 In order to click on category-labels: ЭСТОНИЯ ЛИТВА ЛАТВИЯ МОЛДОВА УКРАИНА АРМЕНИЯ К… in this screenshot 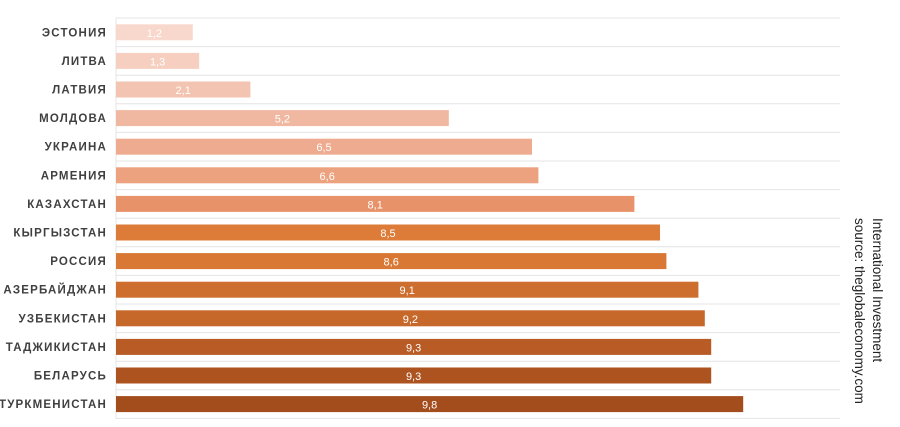, I will do `click(53, 219)`.